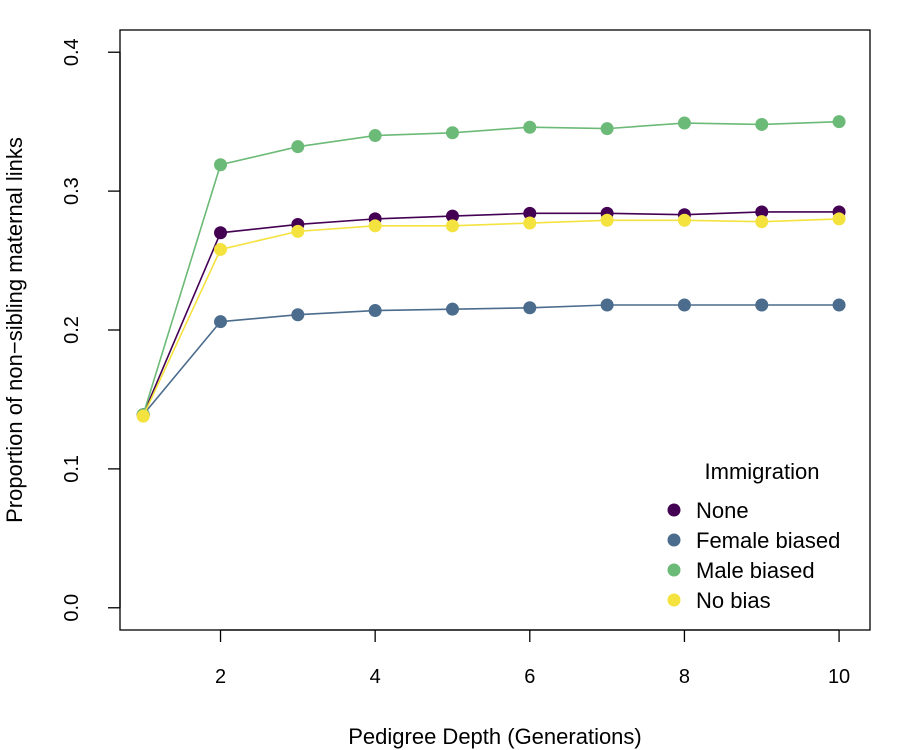  I want to click on series-line, so click(491, 360).